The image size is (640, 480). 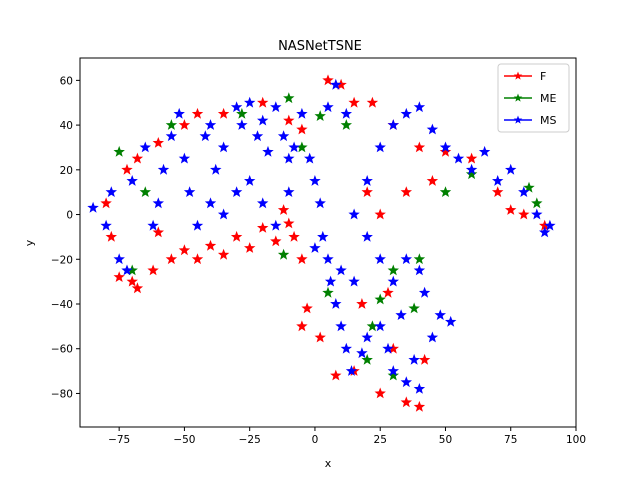 I want to click on x-axis-ticks: −75 −50 −25 0 25 50 75 100, so click(x=347, y=436).